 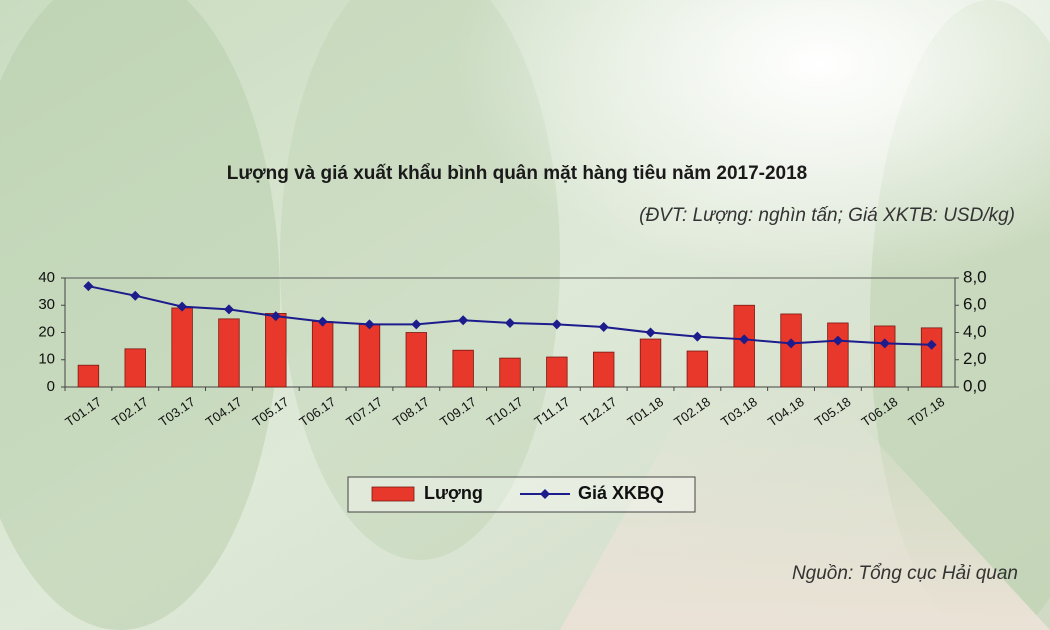 What do you see at coordinates (975, 304) in the screenshot?
I see `y2-tick-label: 6,0` at bounding box center [975, 304].